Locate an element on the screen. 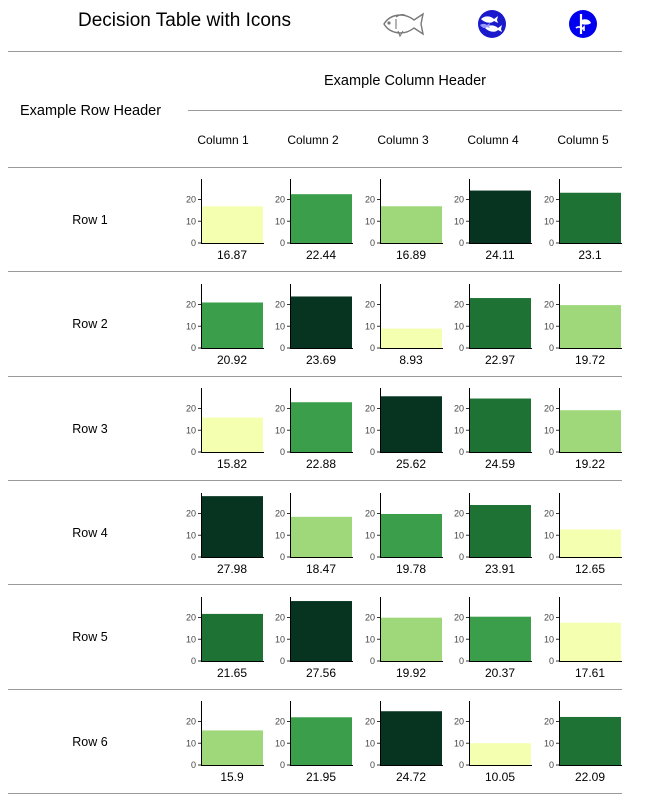 Image resolution: width=650 pixels, height=800 pixels. header-divider is located at coordinates (315, 51).